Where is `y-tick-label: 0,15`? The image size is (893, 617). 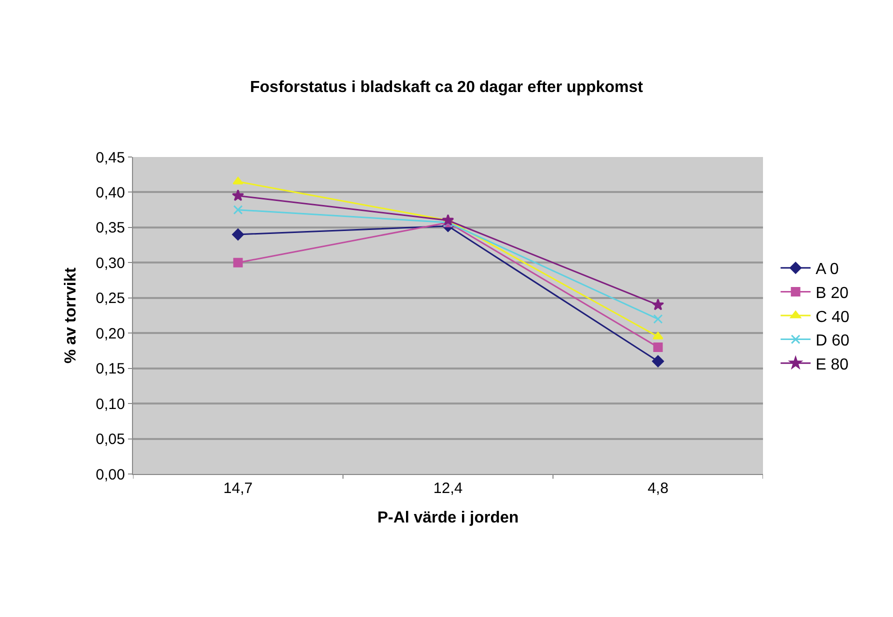
y-tick-label: 0,15 is located at coordinates (110, 369).